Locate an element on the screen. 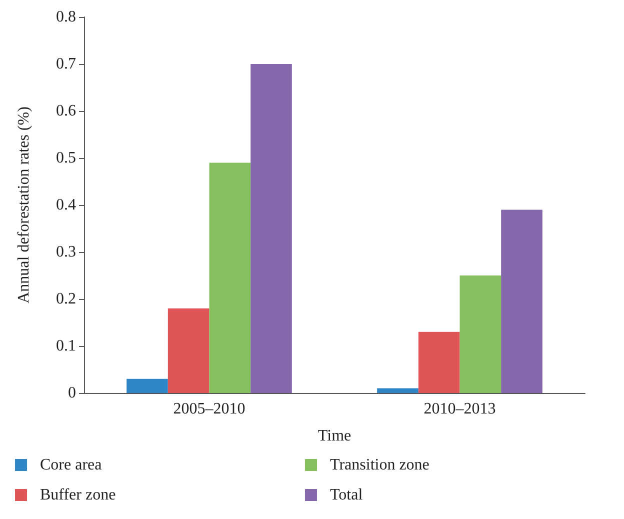 The image size is (624, 519). y-tick-label: 0.5 is located at coordinates (66, 158).